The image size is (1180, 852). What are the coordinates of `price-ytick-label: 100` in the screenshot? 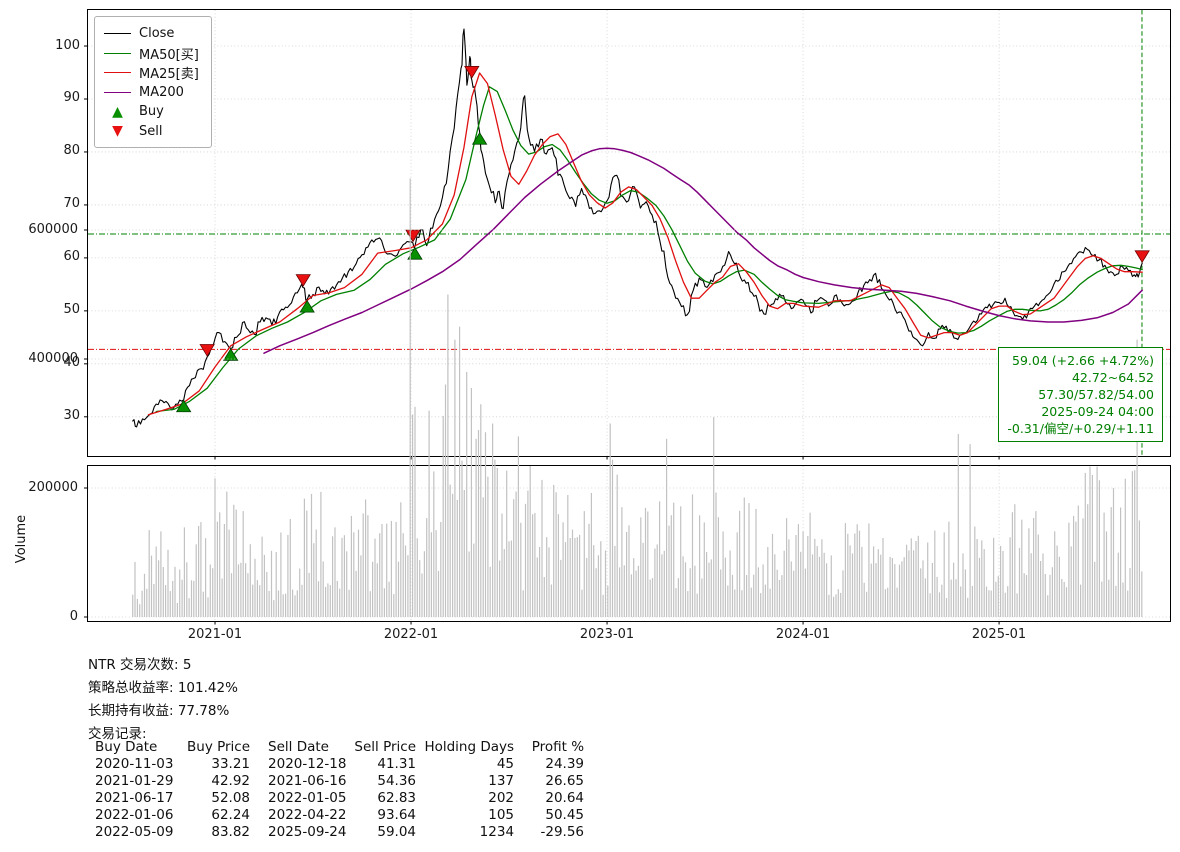 It's located at (67, 45).